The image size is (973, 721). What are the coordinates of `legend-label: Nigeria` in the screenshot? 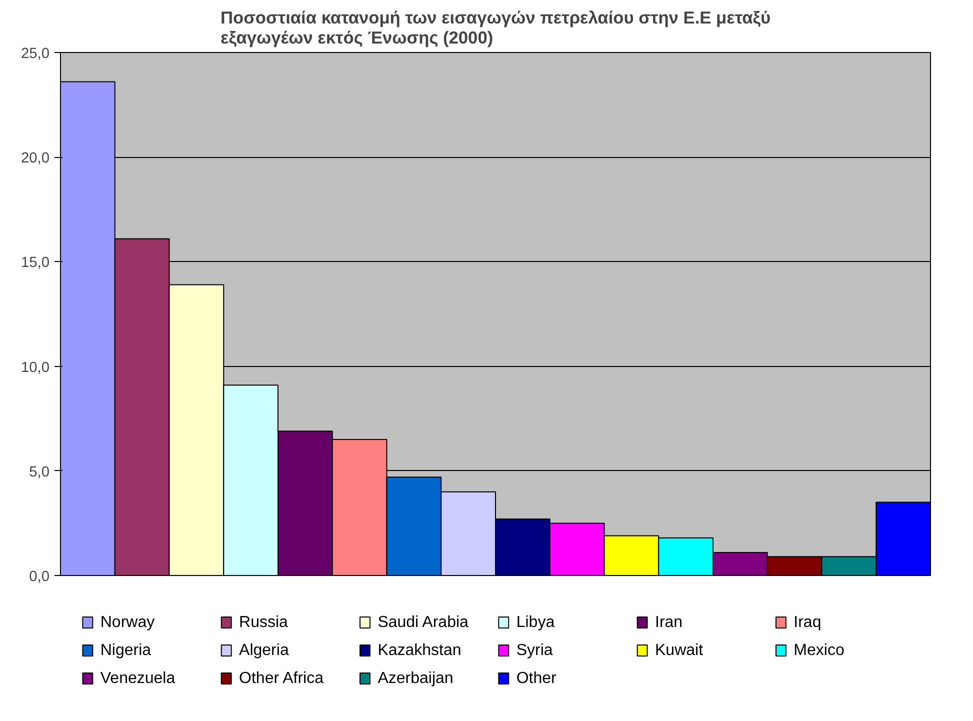 It's located at (126, 650).